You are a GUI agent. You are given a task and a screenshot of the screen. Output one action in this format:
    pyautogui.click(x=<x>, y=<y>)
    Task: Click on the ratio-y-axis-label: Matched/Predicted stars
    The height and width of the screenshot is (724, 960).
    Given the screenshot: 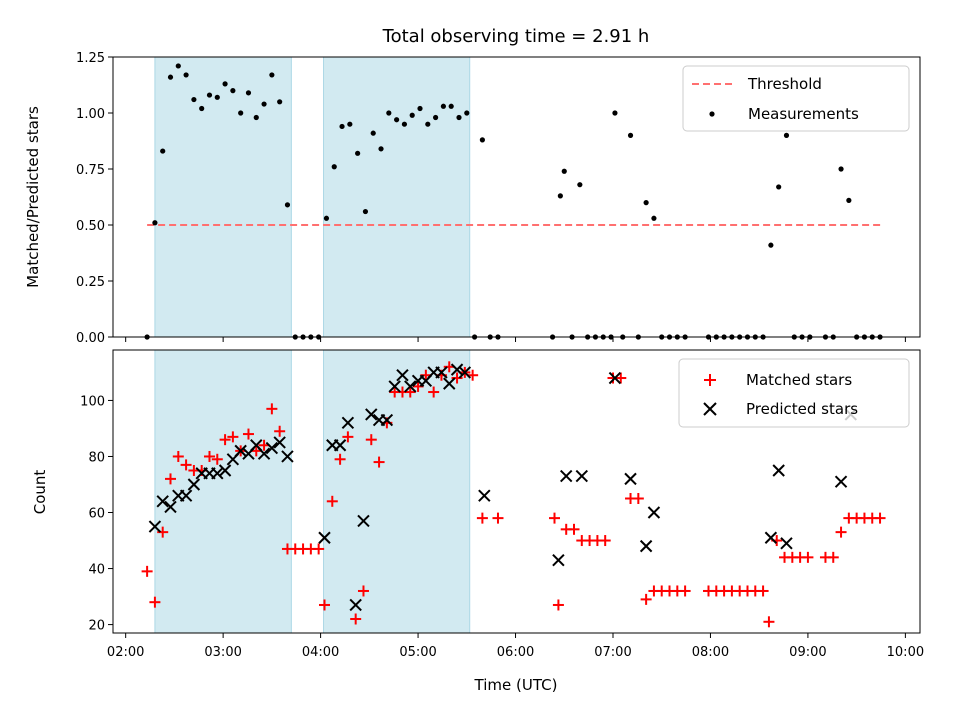 What is the action you would take?
    pyautogui.click(x=33, y=197)
    